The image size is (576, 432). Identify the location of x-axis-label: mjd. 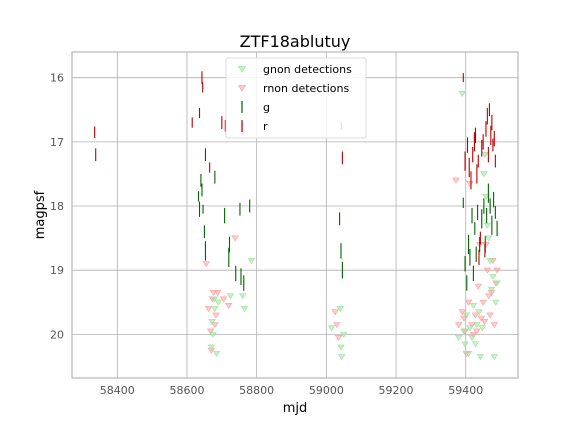
(295, 408).